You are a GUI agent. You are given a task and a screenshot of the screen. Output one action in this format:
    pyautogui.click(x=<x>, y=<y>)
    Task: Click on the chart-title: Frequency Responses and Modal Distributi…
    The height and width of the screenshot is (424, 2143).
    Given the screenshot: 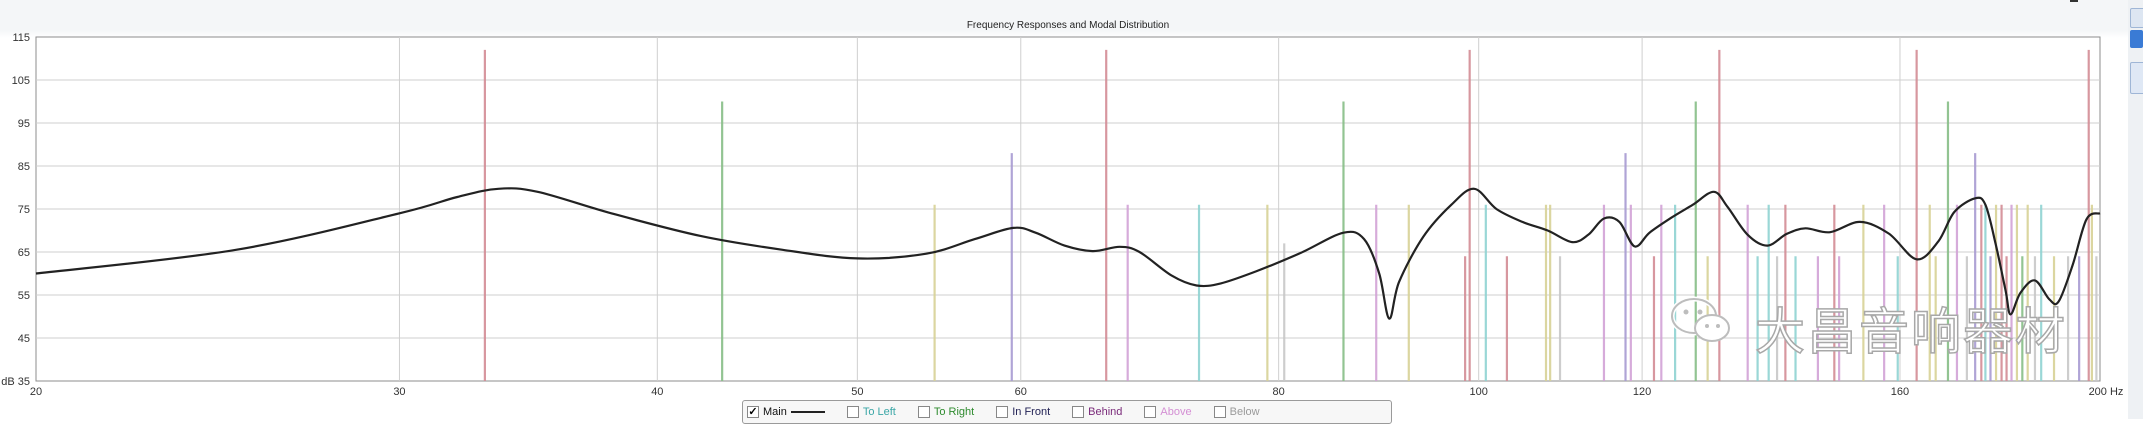 What is the action you would take?
    pyautogui.click(x=1068, y=25)
    